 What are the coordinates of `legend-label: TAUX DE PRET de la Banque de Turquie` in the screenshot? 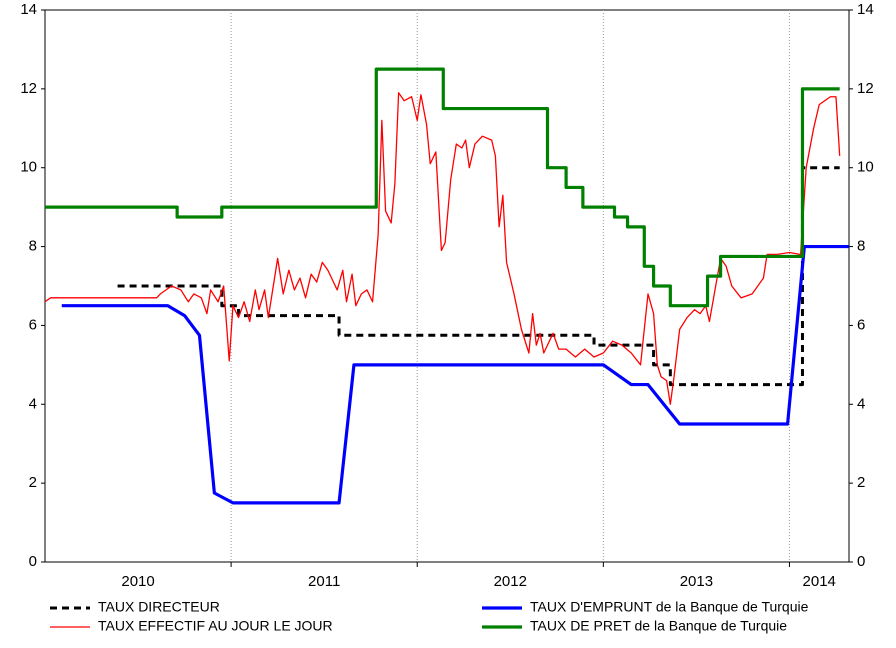 It's located at (658, 626).